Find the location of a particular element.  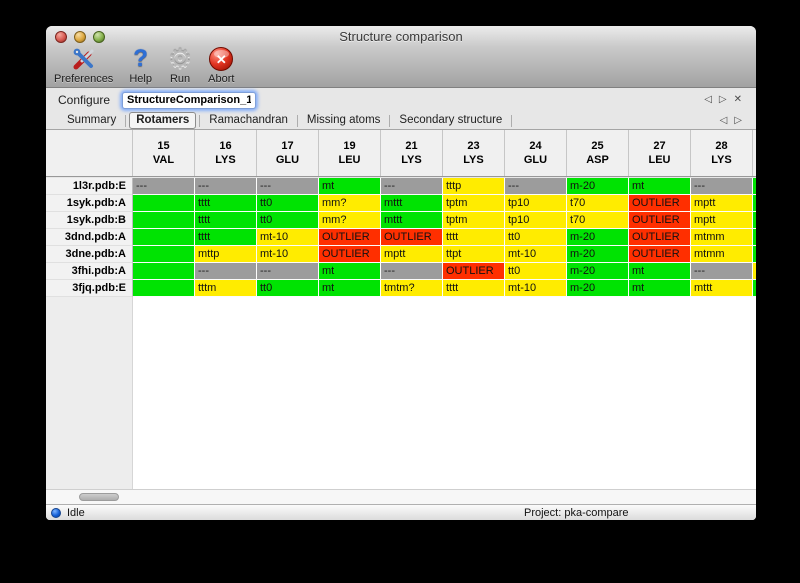

tab-summary: Summary is located at coordinates (92, 120).